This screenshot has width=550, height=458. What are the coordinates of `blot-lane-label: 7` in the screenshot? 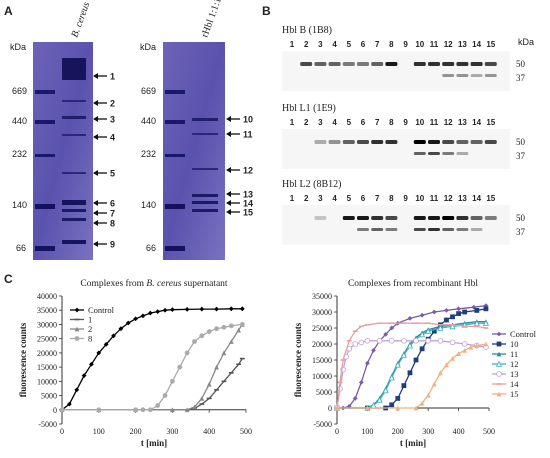 It's located at (377, 44).